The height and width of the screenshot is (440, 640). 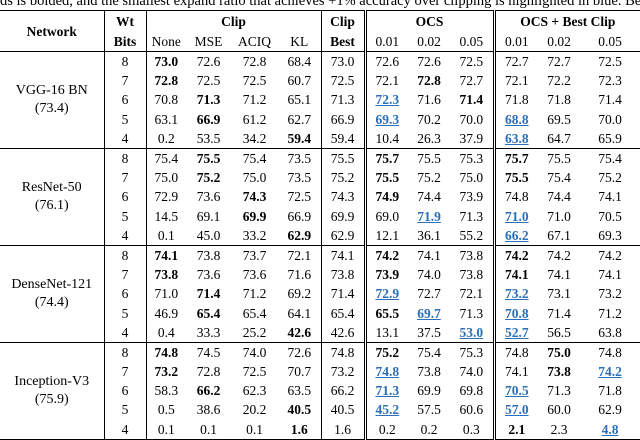 I want to click on value-cell: 72.5, so click(x=610, y=62).